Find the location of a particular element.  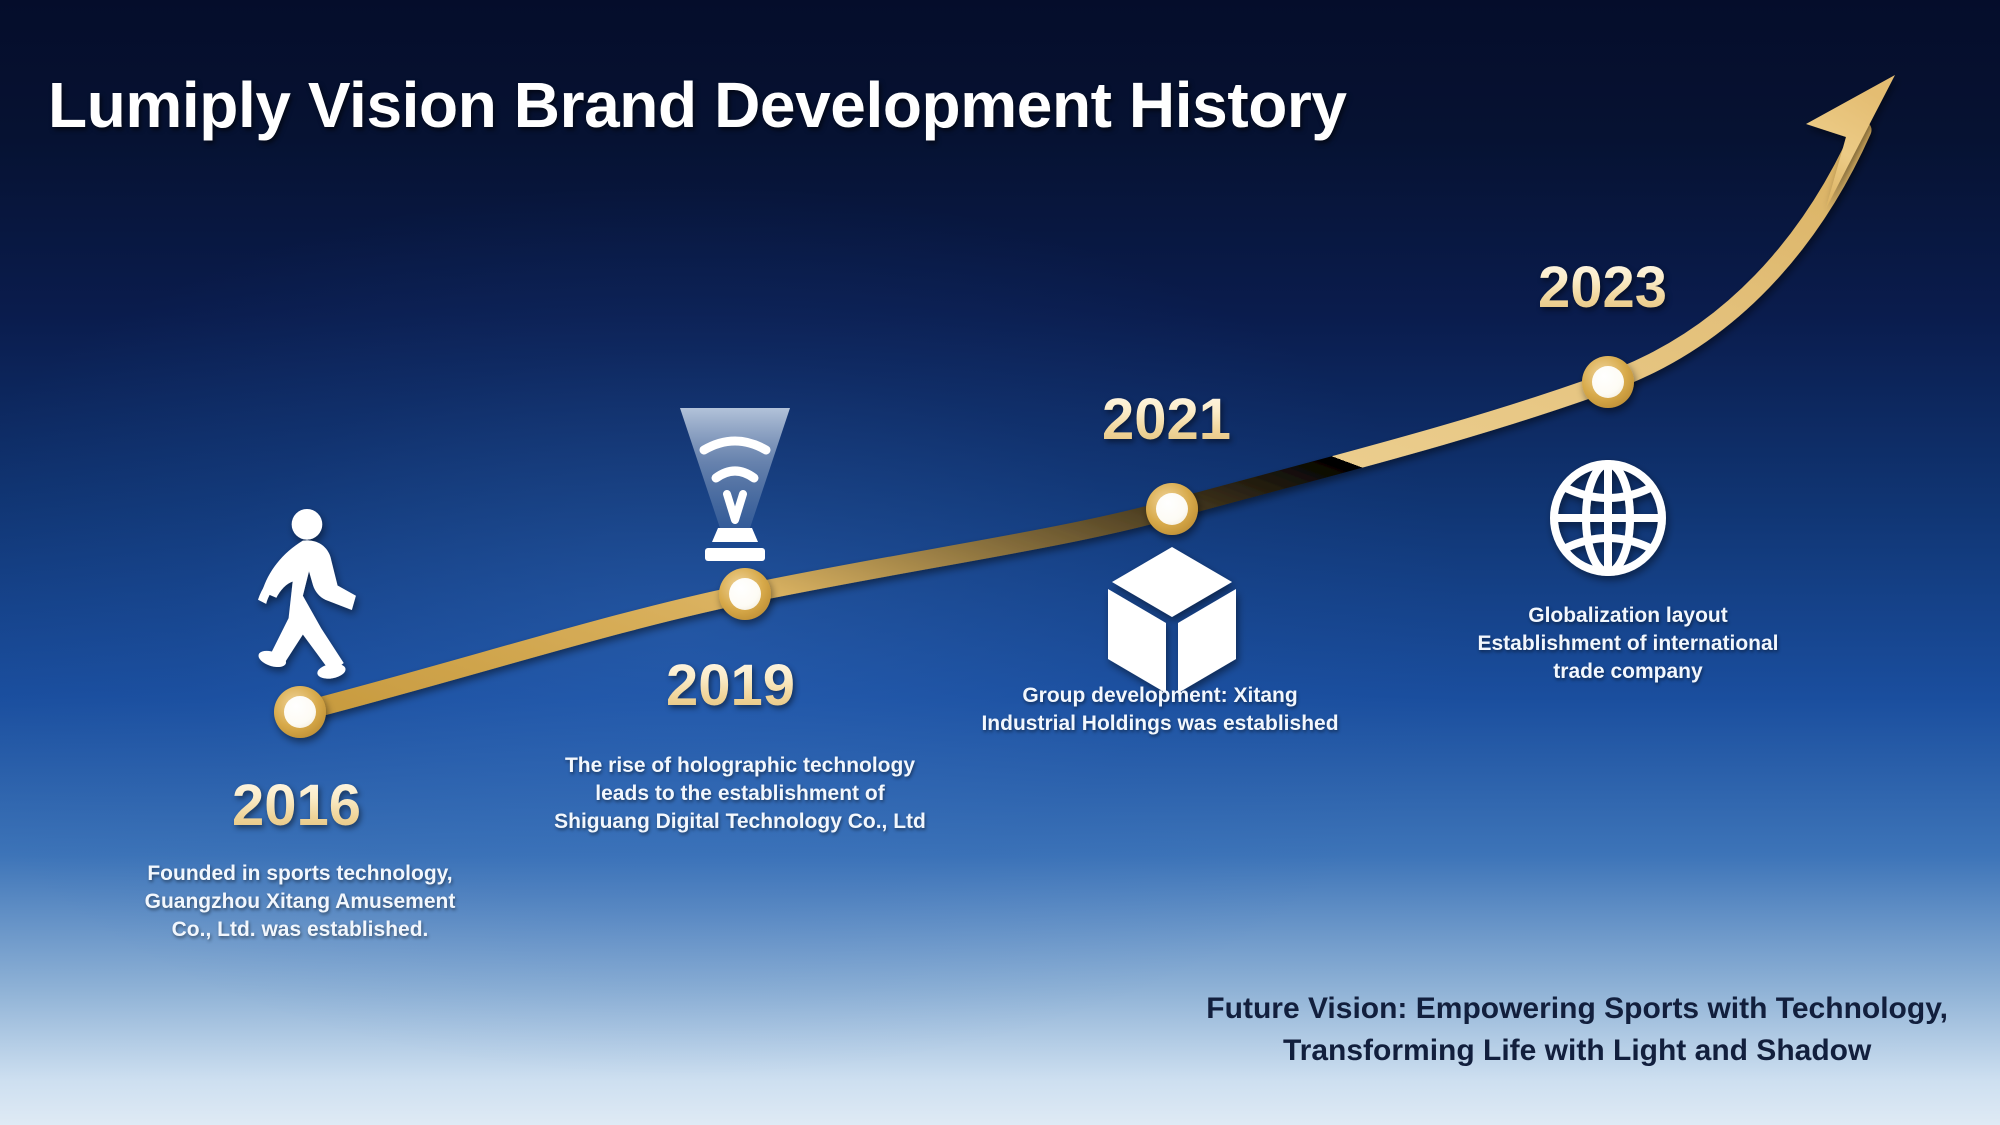

year-label-2016: 2016 is located at coordinates (297, 805).